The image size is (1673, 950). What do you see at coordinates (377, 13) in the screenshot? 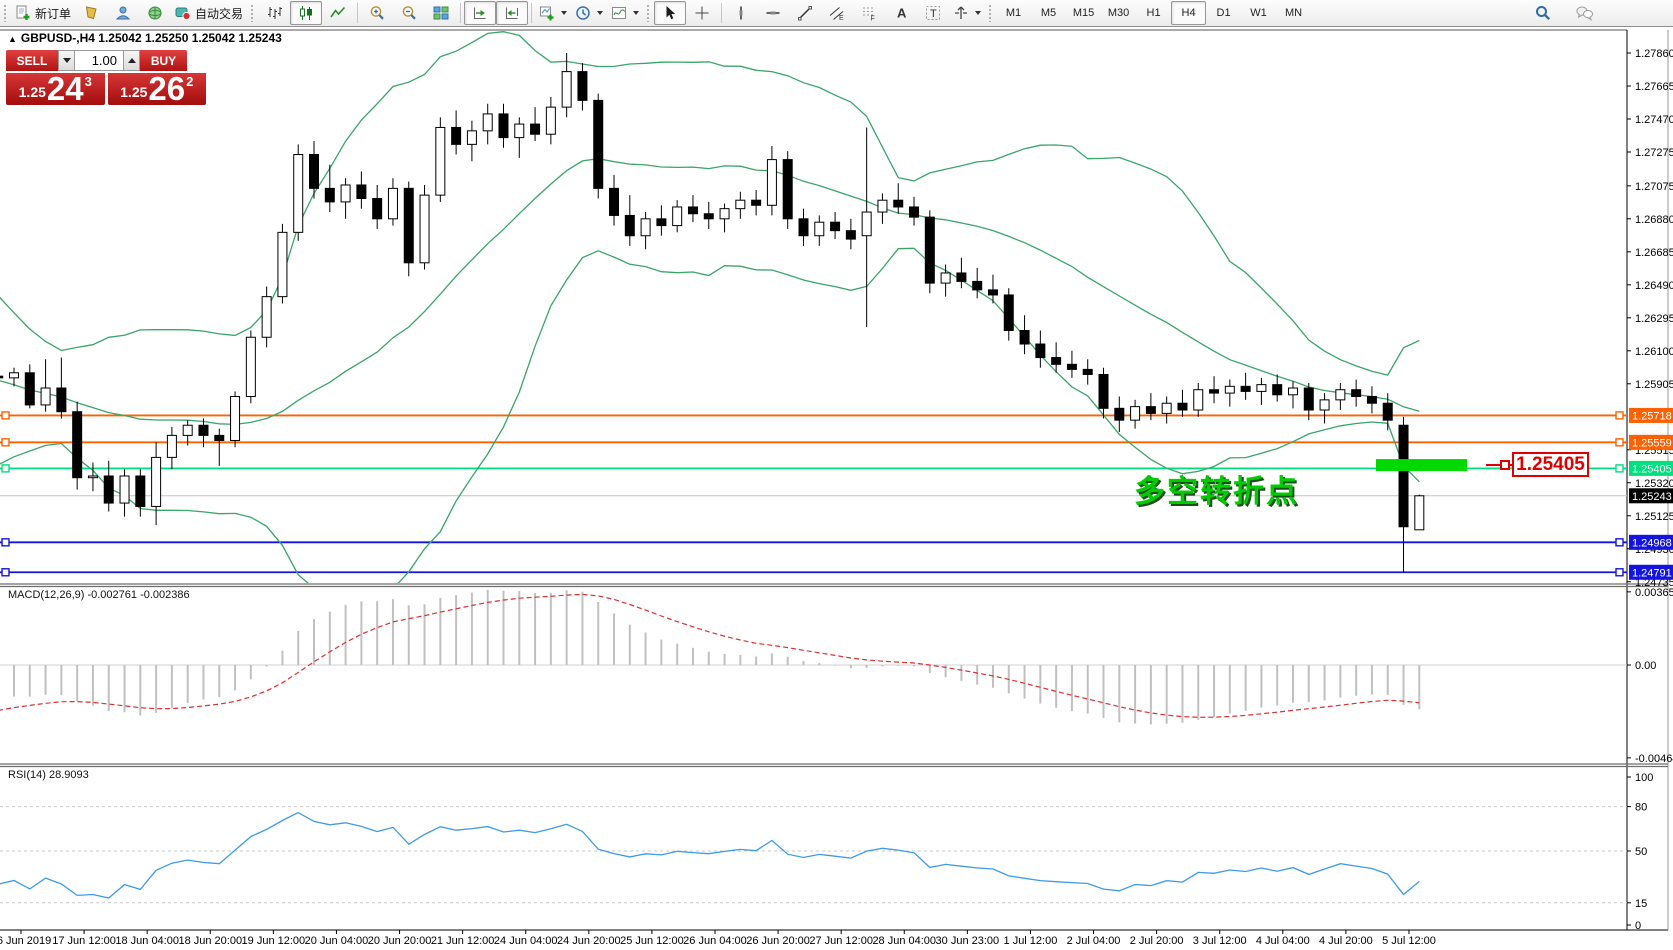
I see `zoom-in-button` at bounding box center [377, 13].